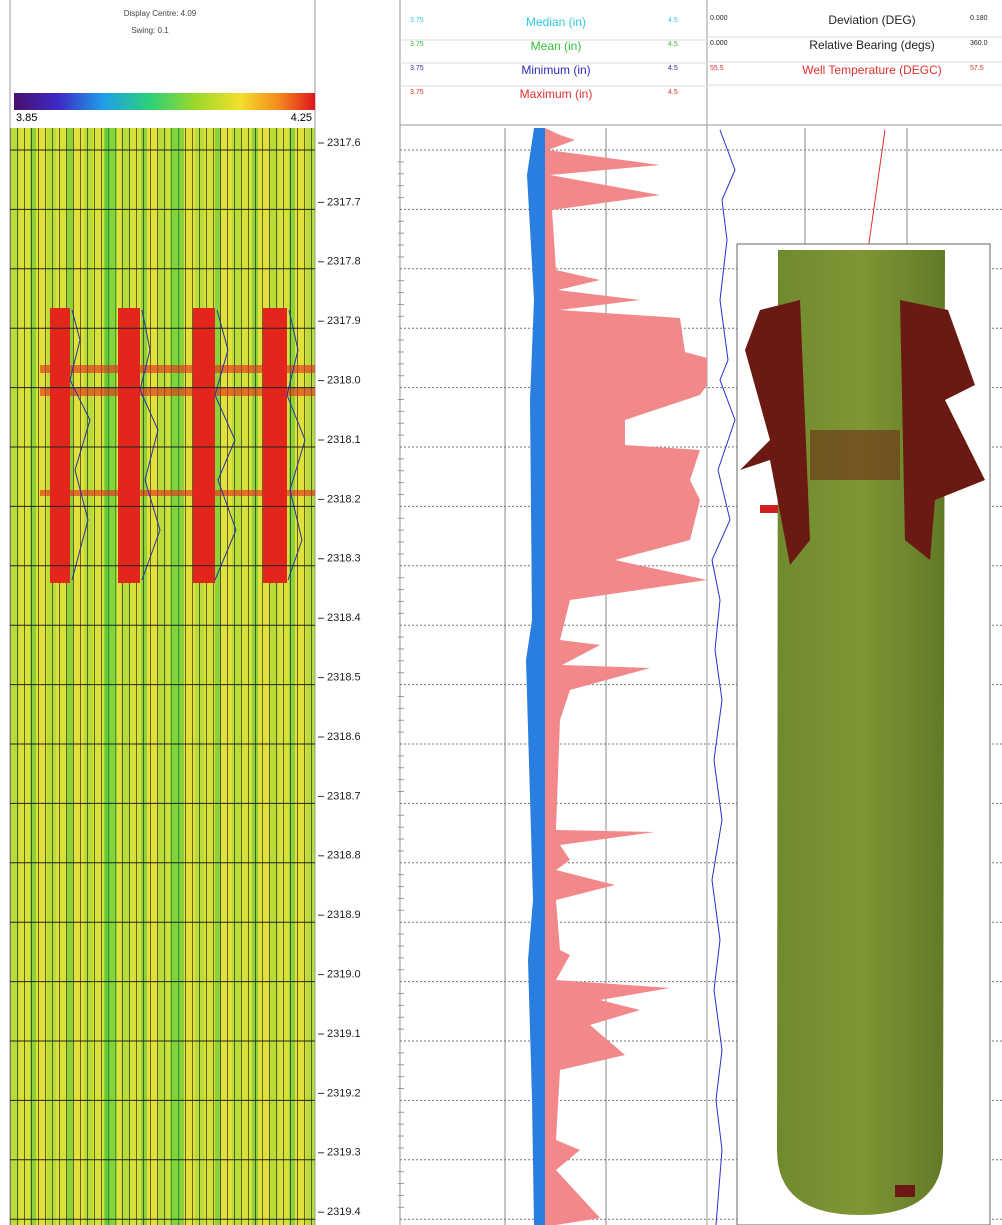 This screenshot has height=1225, width=1002. What do you see at coordinates (871, 45) in the screenshot?
I see `curve-name: Relative Bearing (degs)` at bounding box center [871, 45].